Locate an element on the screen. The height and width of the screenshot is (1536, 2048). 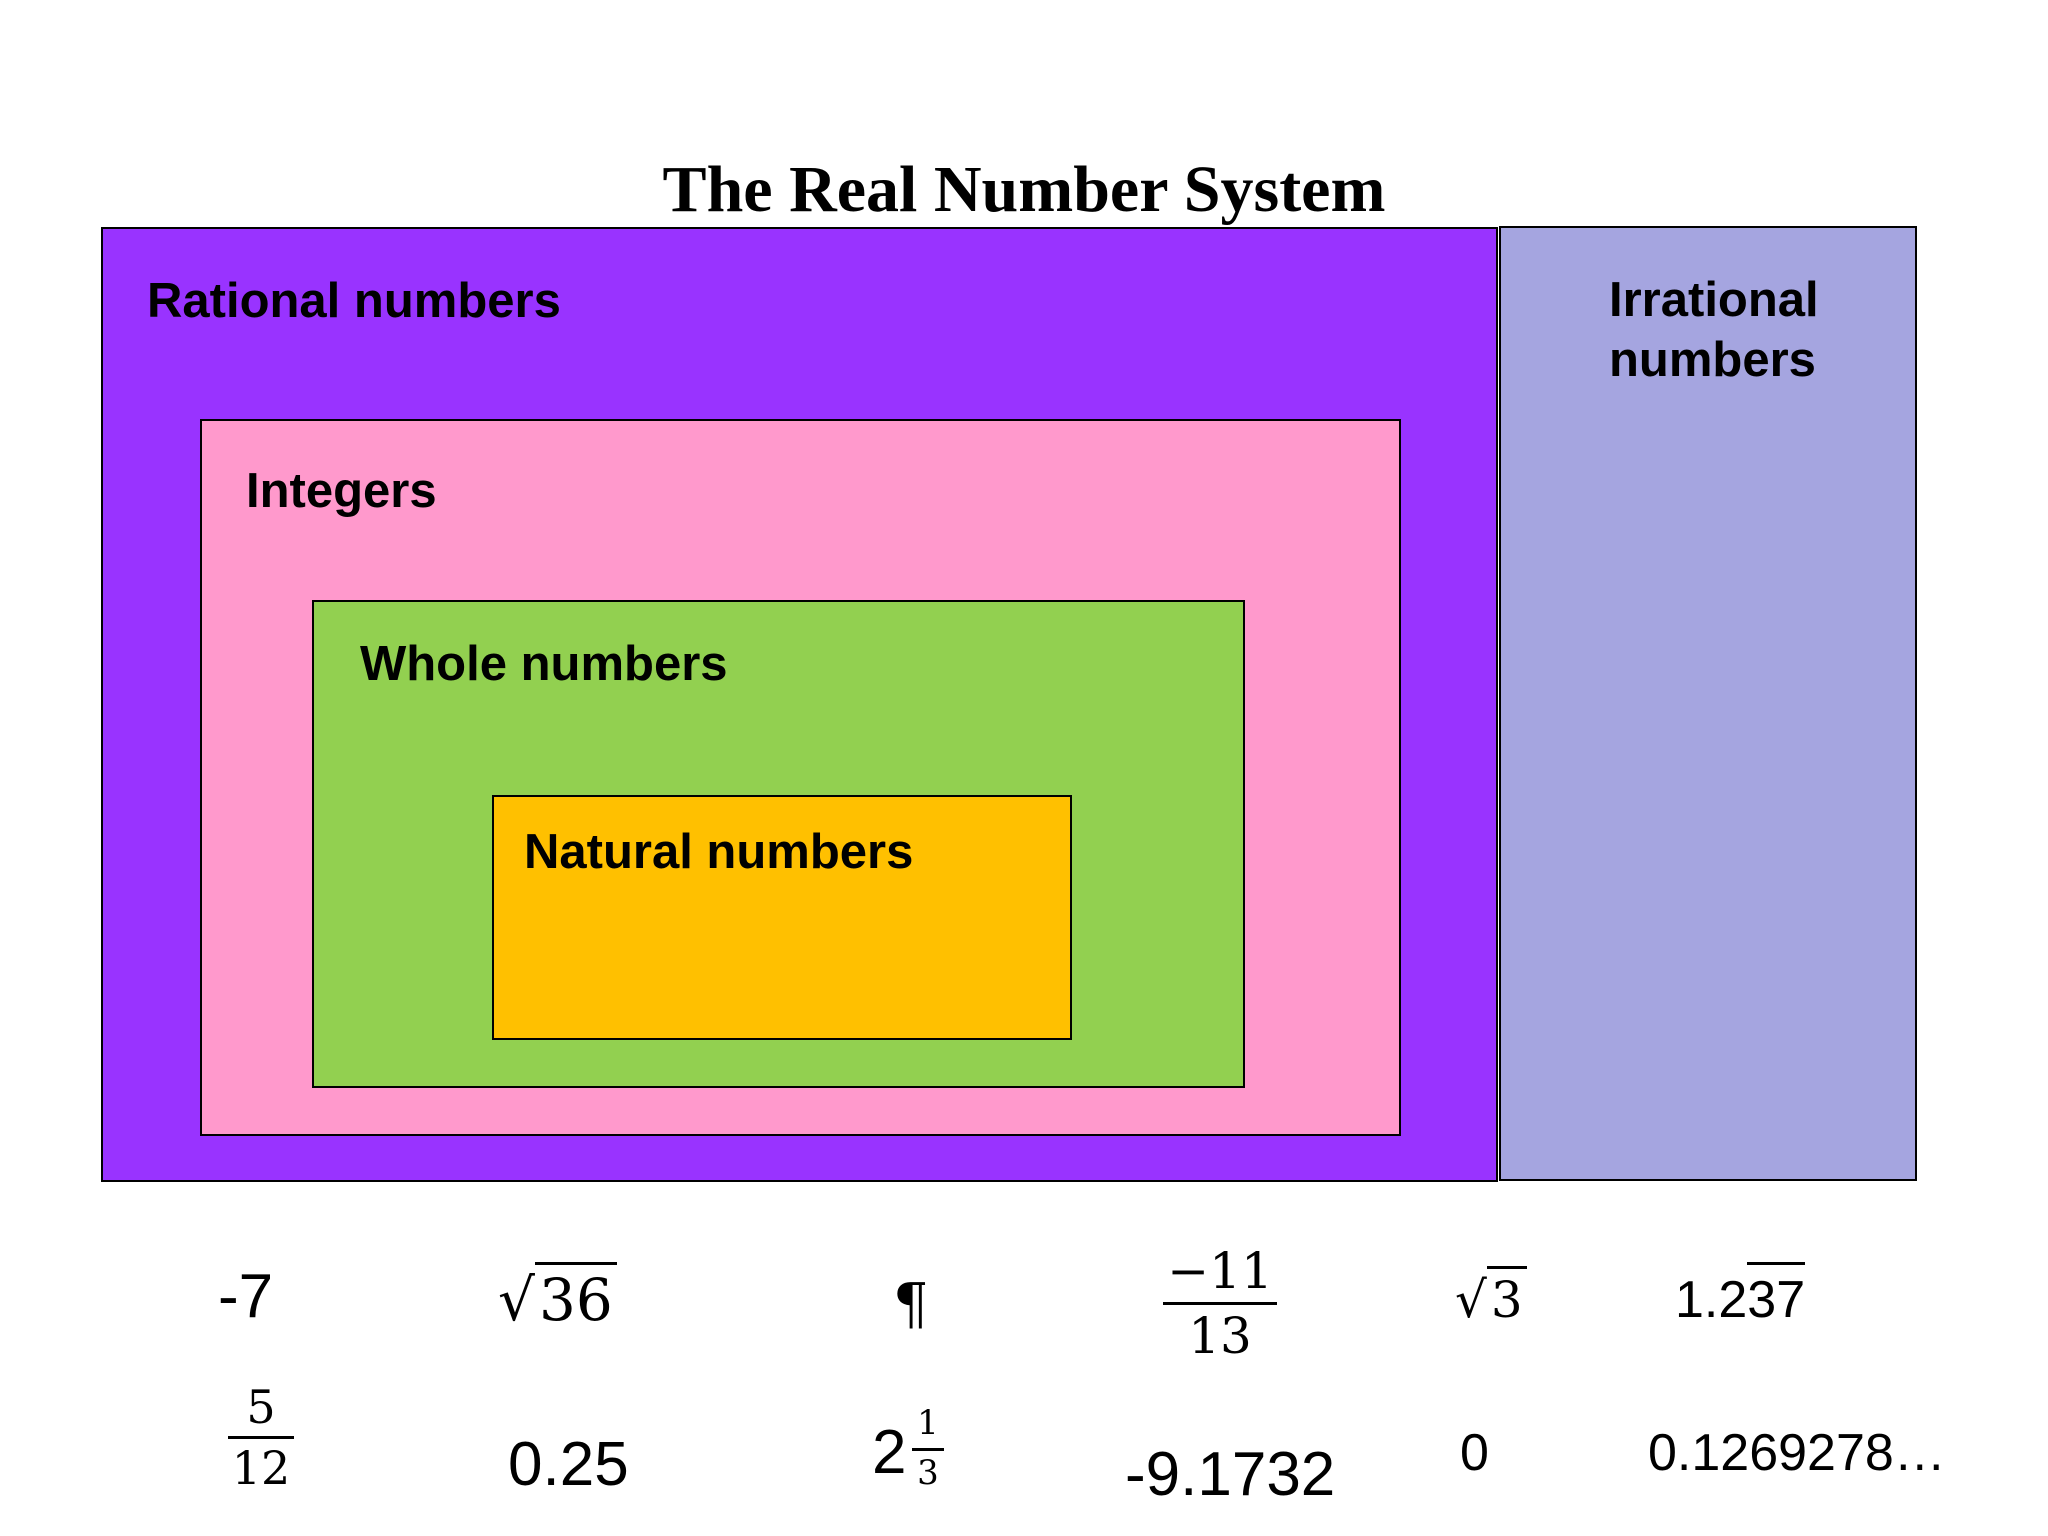
natural-numbers-label: Natural numbers is located at coordinates (719, 852).